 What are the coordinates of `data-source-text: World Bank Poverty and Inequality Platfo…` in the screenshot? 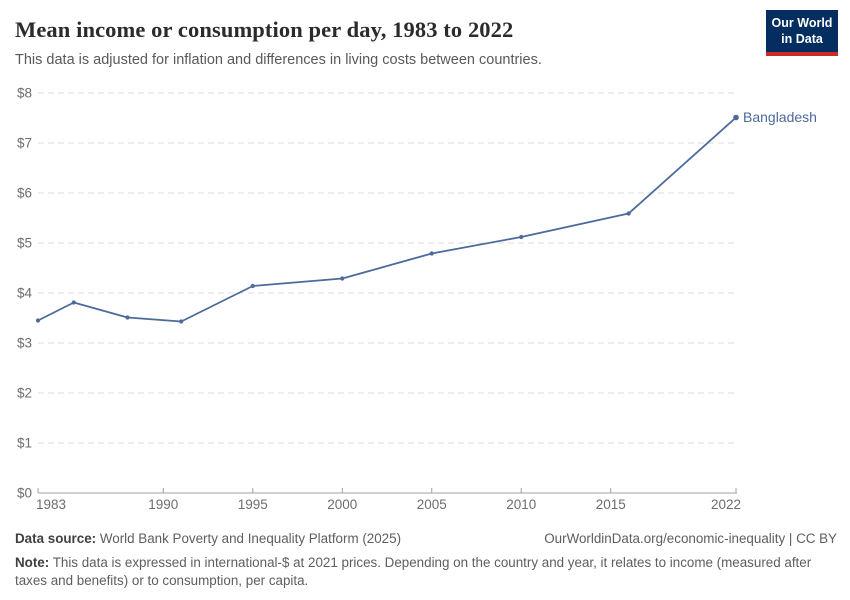 It's located at (249, 538).